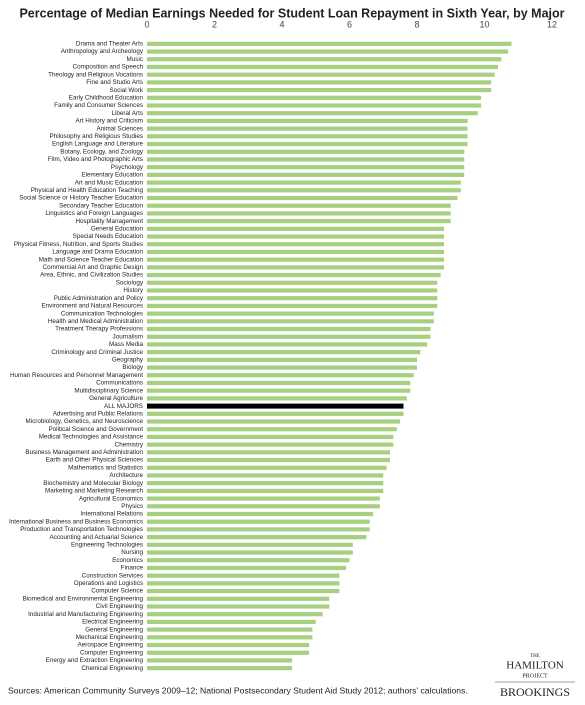 This screenshot has width=585, height=705. What do you see at coordinates (108, 67) in the screenshot?
I see `y-tick-label: Composition and Speech` at bounding box center [108, 67].